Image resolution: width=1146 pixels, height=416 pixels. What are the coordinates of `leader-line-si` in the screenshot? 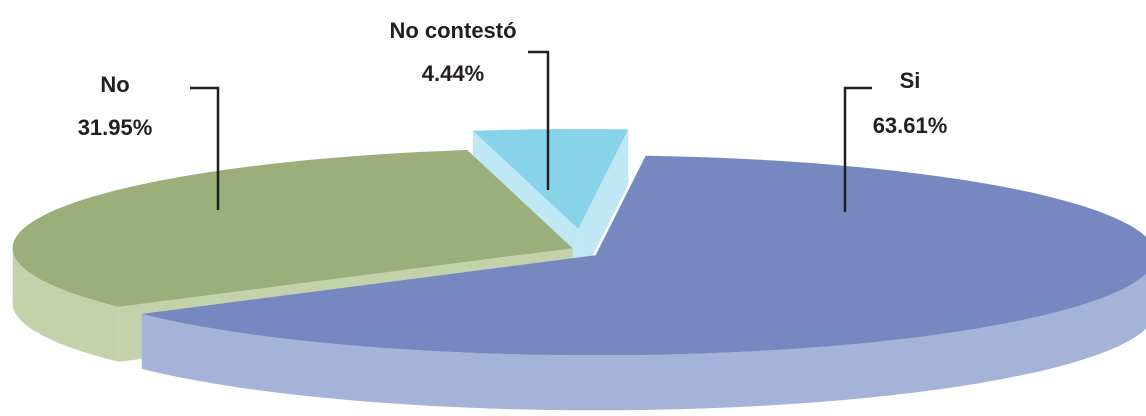 It's located at (857, 149).